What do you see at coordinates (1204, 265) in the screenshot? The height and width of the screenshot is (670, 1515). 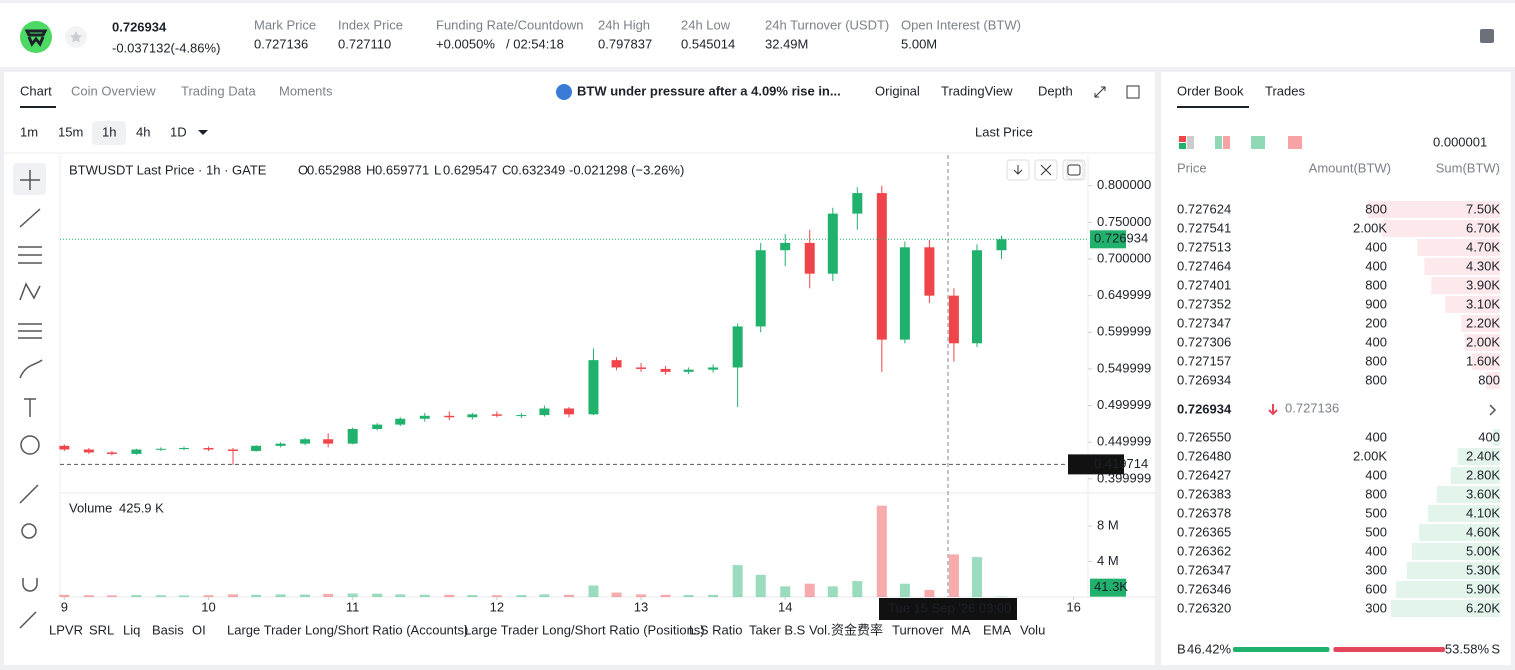 I see `book-price: 0.727464` at bounding box center [1204, 265].